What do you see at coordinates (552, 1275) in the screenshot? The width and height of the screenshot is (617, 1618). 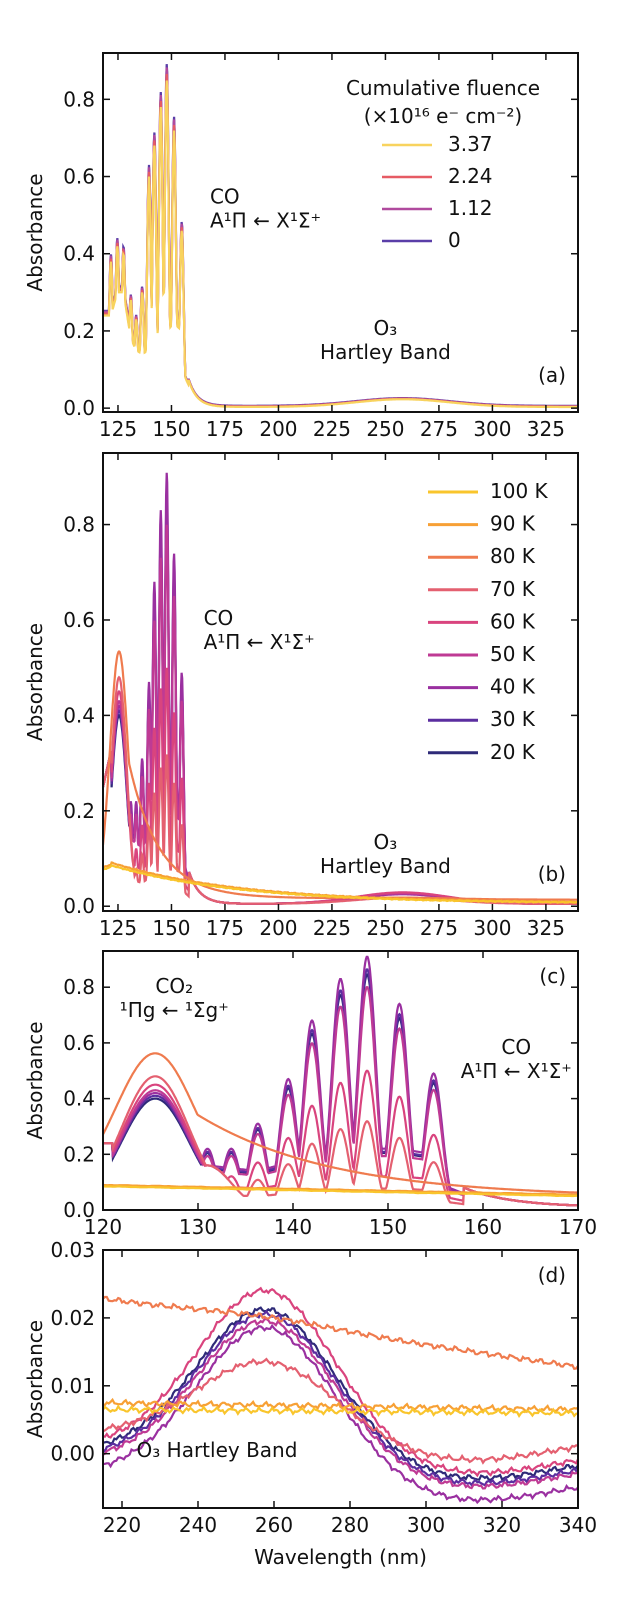 I see `panel-tag: (d)` at bounding box center [552, 1275].